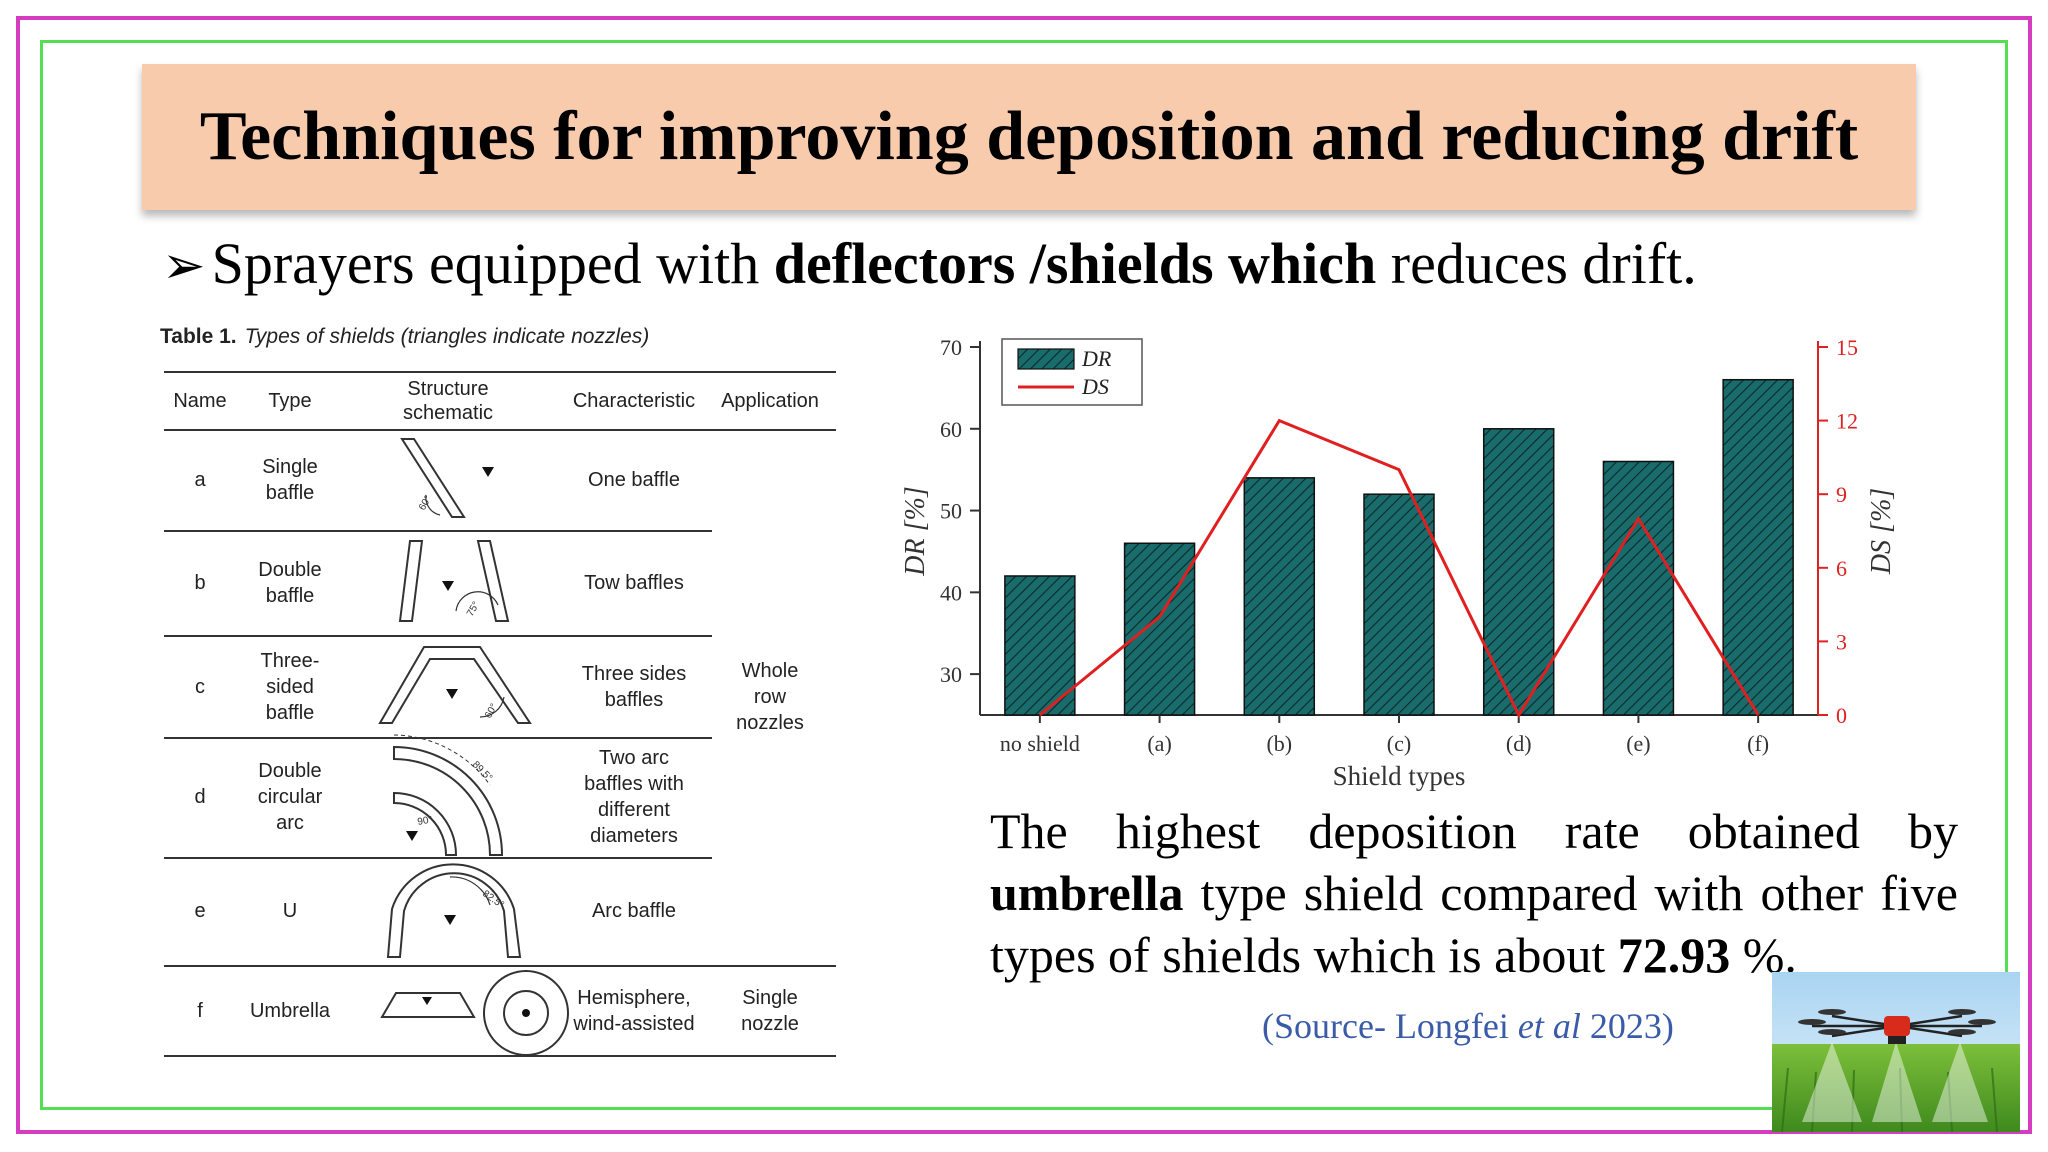 The height and width of the screenshot is (1152, 2048). Describe the element at coordinates (1095, 386) in the screenshot. I see `legend-ds-label: DS` at that location.